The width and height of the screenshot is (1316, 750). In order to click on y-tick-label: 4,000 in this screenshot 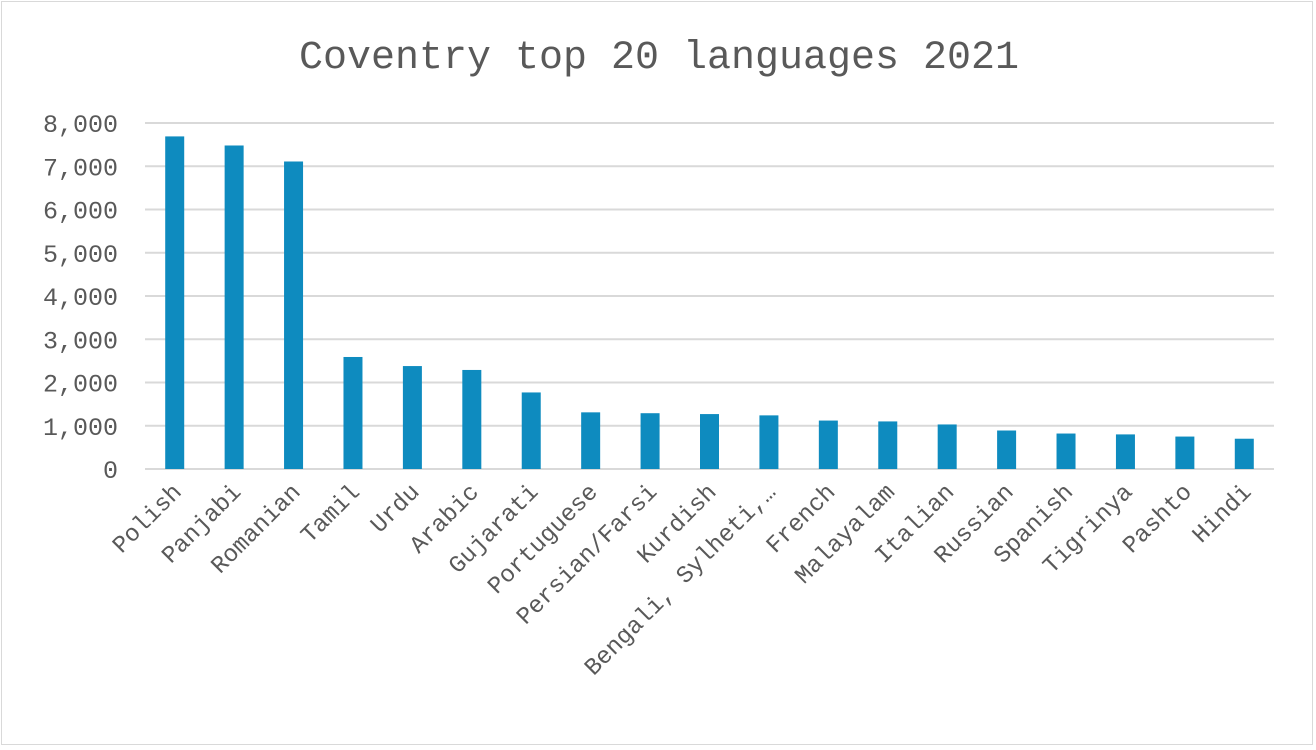, I will do `click(80, 298)`.